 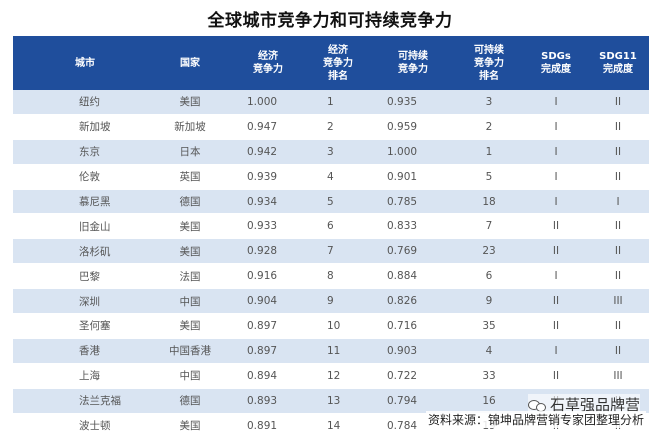 What do you see at coordinates (80, 177) in the screenshot?
I see `cell-city: 伦敦` at bounding box center [80, 177].